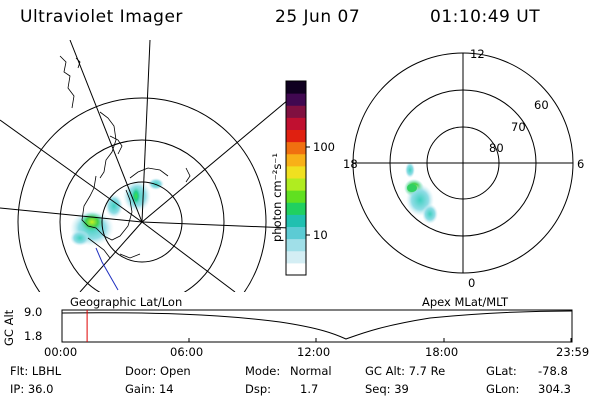 The image size is (600, 400). What do you see at coordinates (149, 389) in the screenshot?
I see `gain-info: Gain: 14` at bounding box center [149, 389].